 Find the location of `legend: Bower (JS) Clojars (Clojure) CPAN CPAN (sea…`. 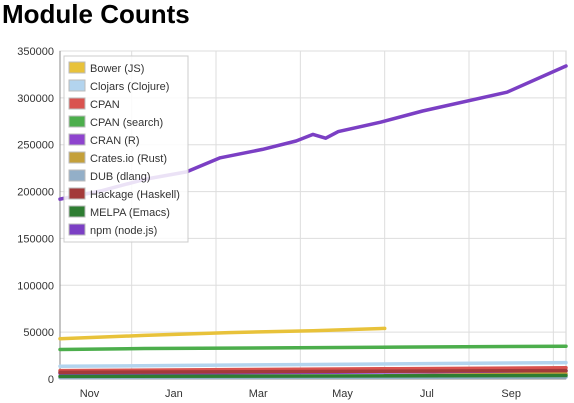

legend: Bower (JS) Clojars (Clojure) CPAN CPAN (sea… is located at coordinates (126, 149).